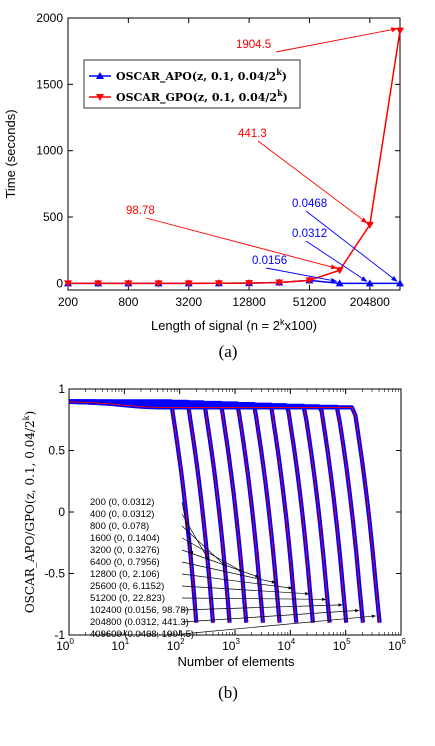 Image resolution: width=435 pixels, height=746 pixels. What do you see at coordinates (228, 351) in the screenshot?
I see `panel-a-caption: (a)` at bounding box center [228, 351].